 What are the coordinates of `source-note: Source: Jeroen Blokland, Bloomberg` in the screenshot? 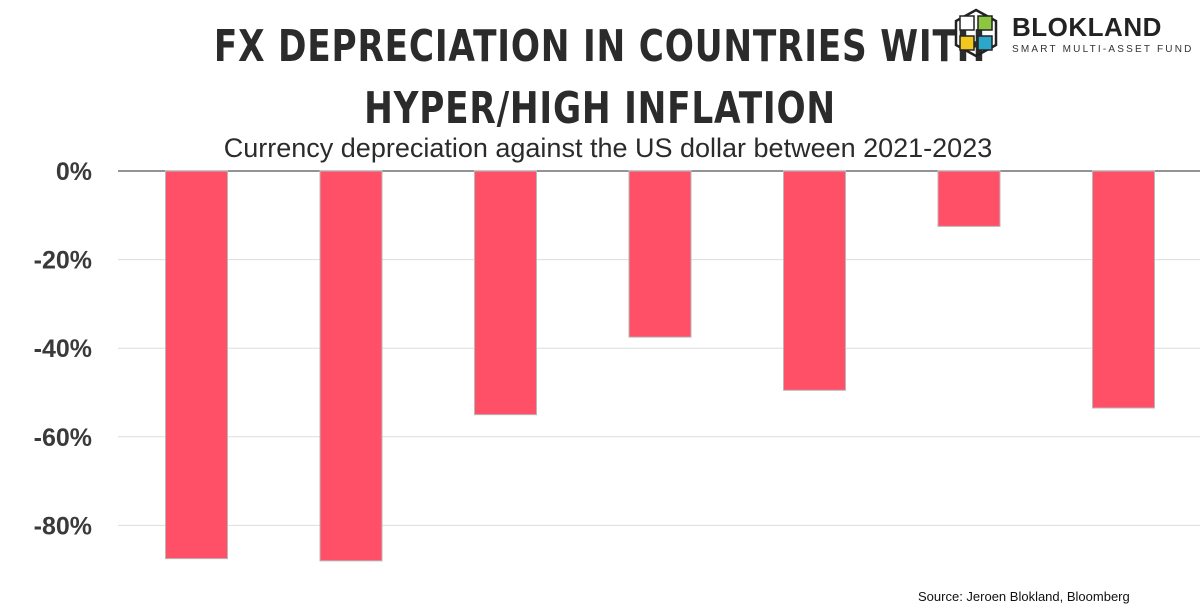 It's located at (1024, 596).